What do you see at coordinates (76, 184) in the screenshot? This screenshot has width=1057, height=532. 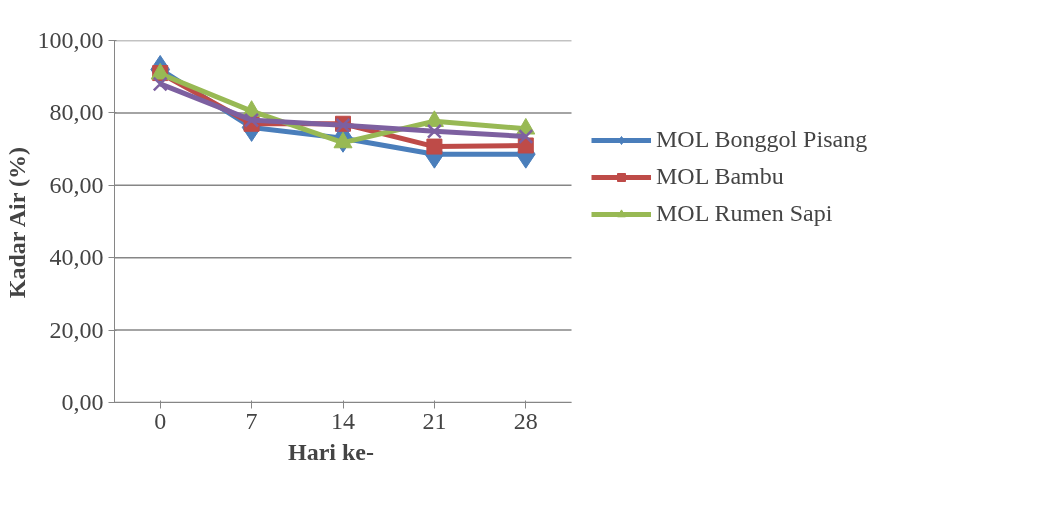 I see `y-tick-label: 60,00` at bounding box center [76, 184].